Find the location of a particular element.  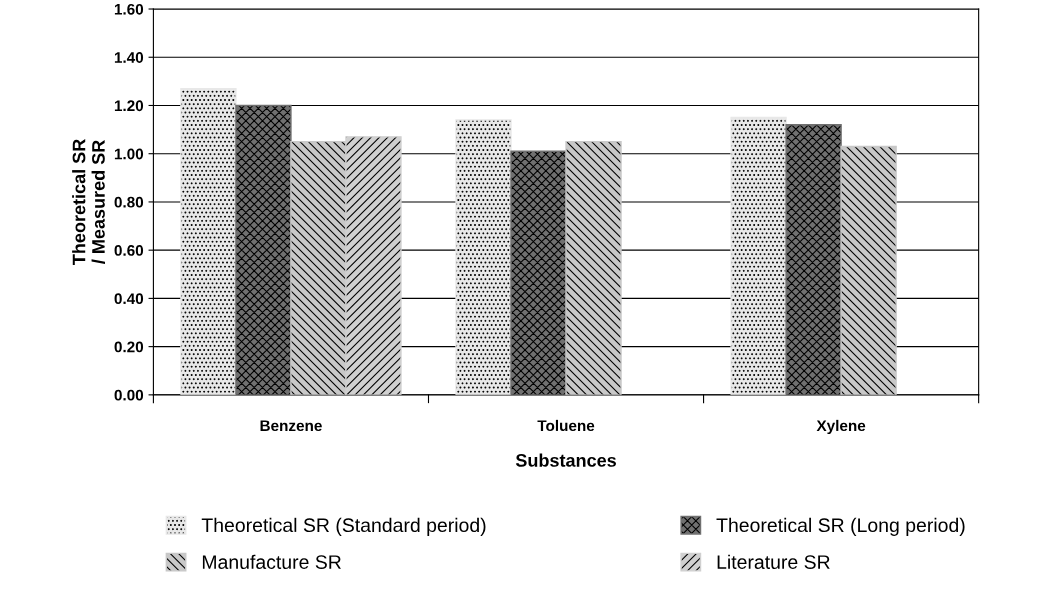

y-tick-label: 0.80 is located at coordinates (129, 202).